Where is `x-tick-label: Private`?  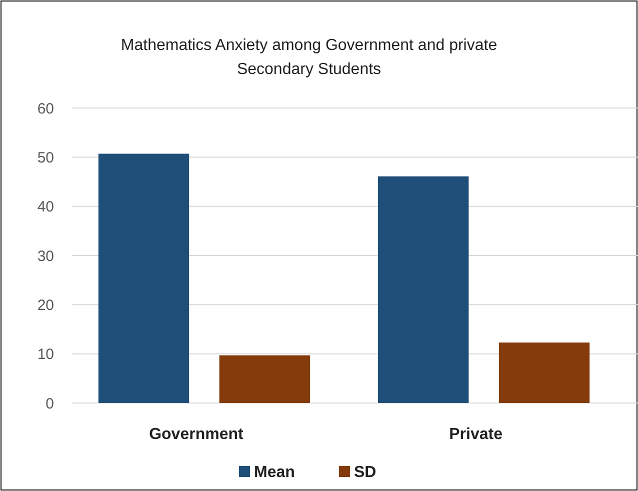
x-tick-label: Private is located at coordinates (476, 434).